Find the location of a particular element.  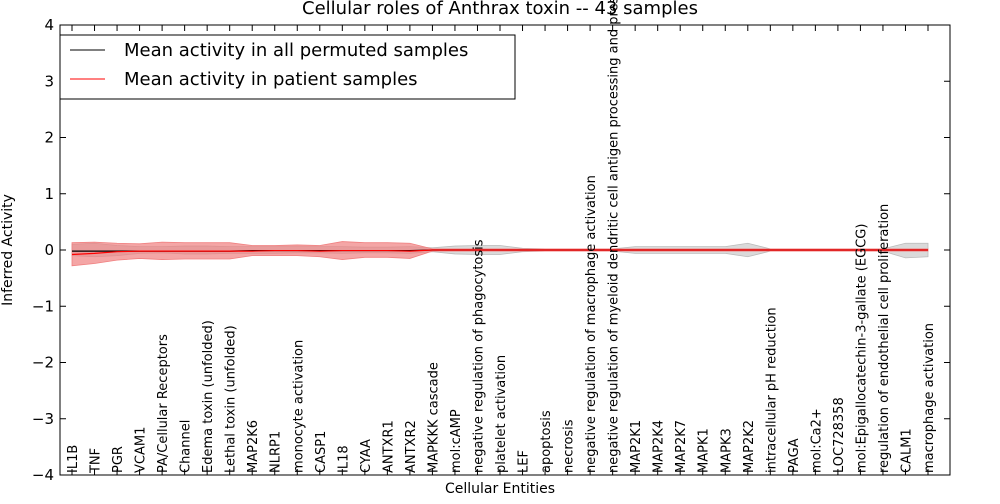

x-tick-label: ANTXR2 is located at coordinates (411, 446).